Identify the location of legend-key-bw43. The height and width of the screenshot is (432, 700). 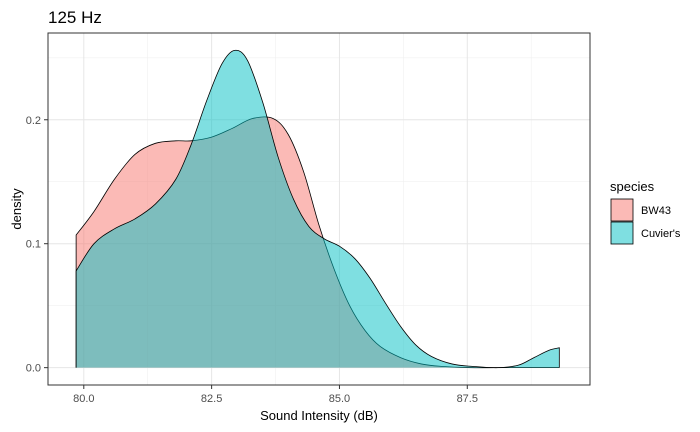
(622, 210).